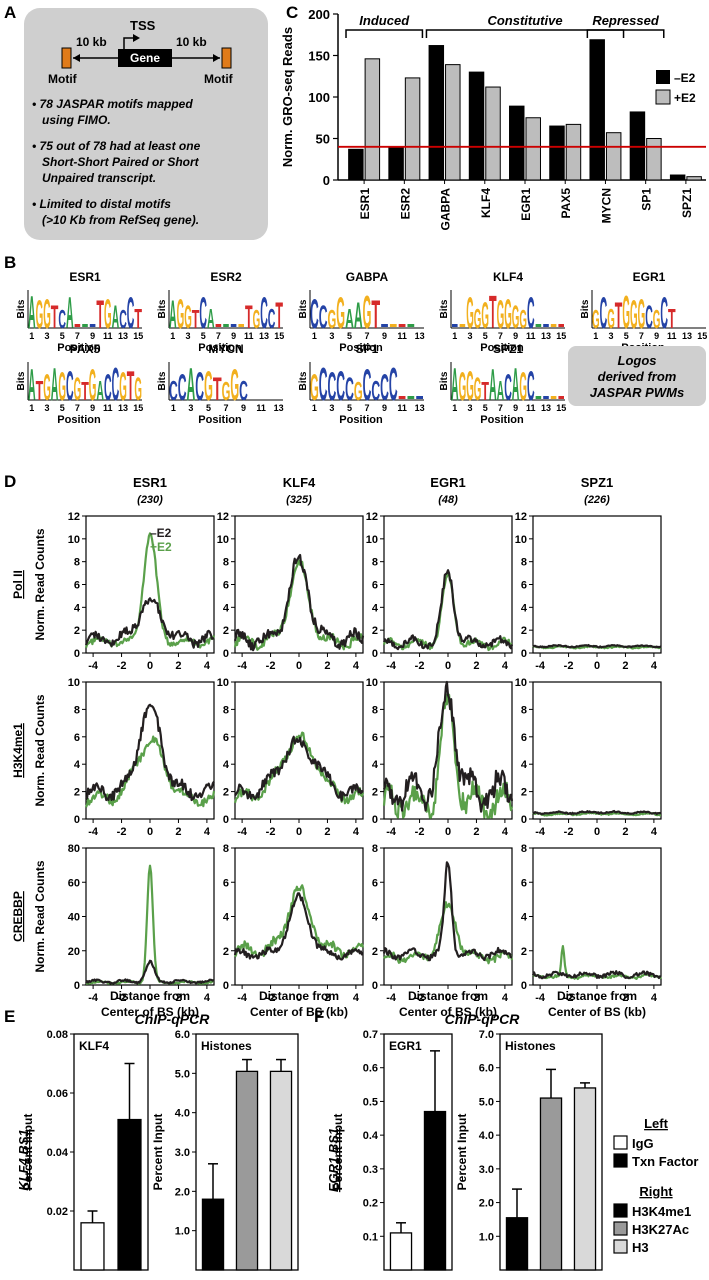 Image resolution: width=709 pixels, height=1280 pixels. What do you see at coordinates (370, 1035) in the screenshot?
I see `ef-ytick-label: 0.7` at bounding box center [370, 1035].